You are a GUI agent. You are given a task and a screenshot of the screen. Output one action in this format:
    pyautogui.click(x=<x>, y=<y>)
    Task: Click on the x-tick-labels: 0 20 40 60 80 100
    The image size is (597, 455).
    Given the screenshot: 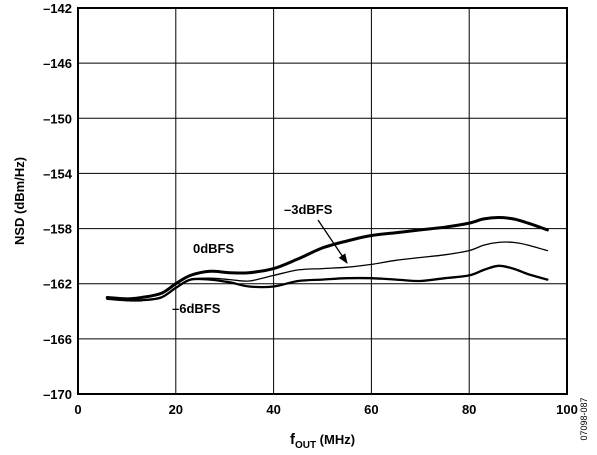 What is the action you would take?
    pyautogui.click(x=325, y=409)
    